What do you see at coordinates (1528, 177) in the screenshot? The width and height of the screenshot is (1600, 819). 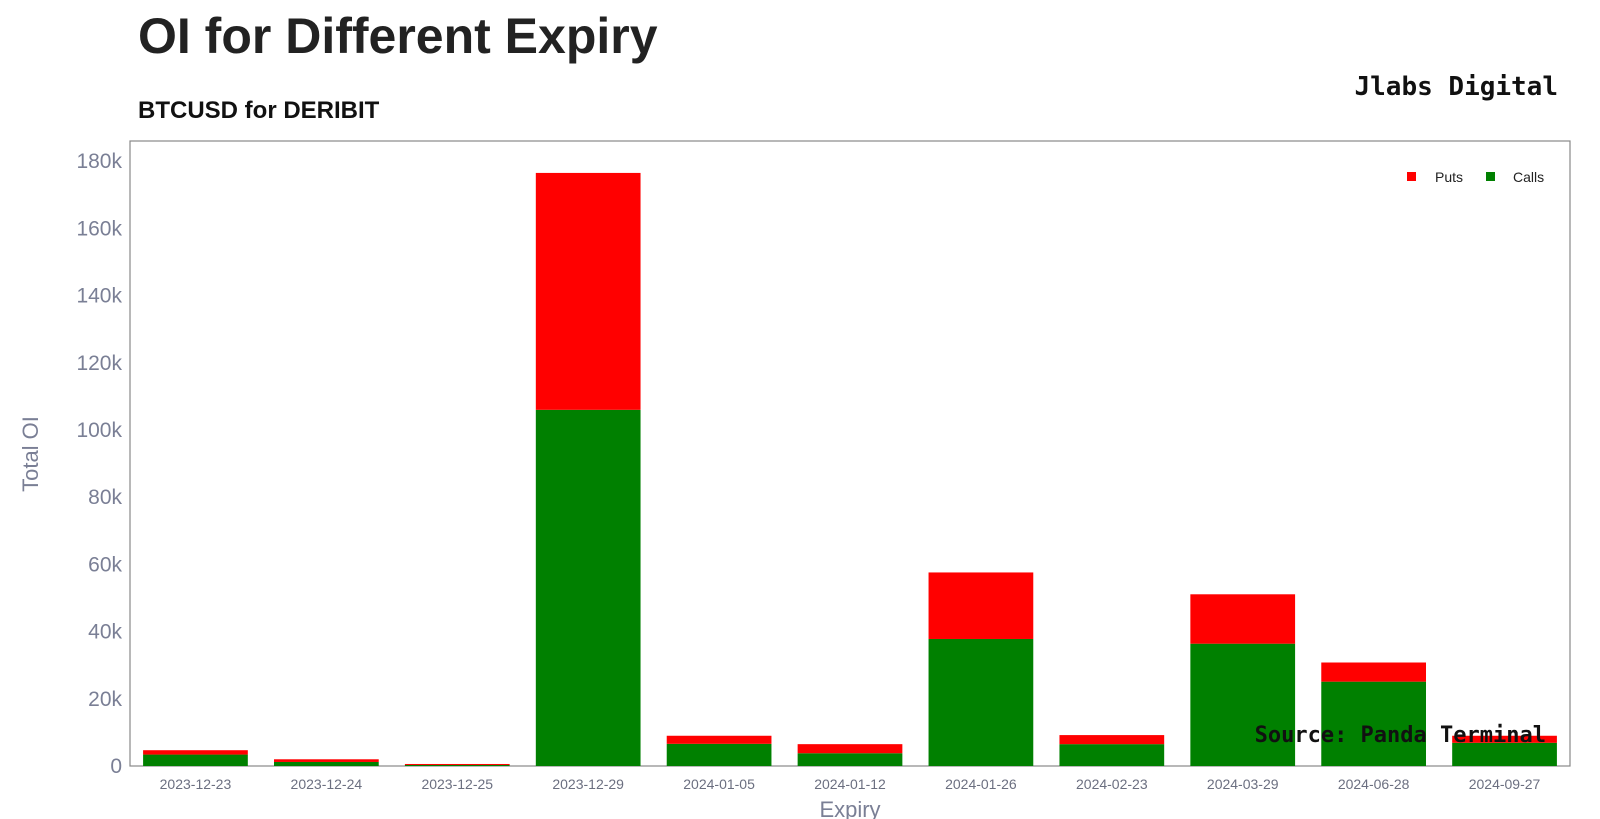 I see `legend-label-calls: Calls` at bounding box center [1528, 177].